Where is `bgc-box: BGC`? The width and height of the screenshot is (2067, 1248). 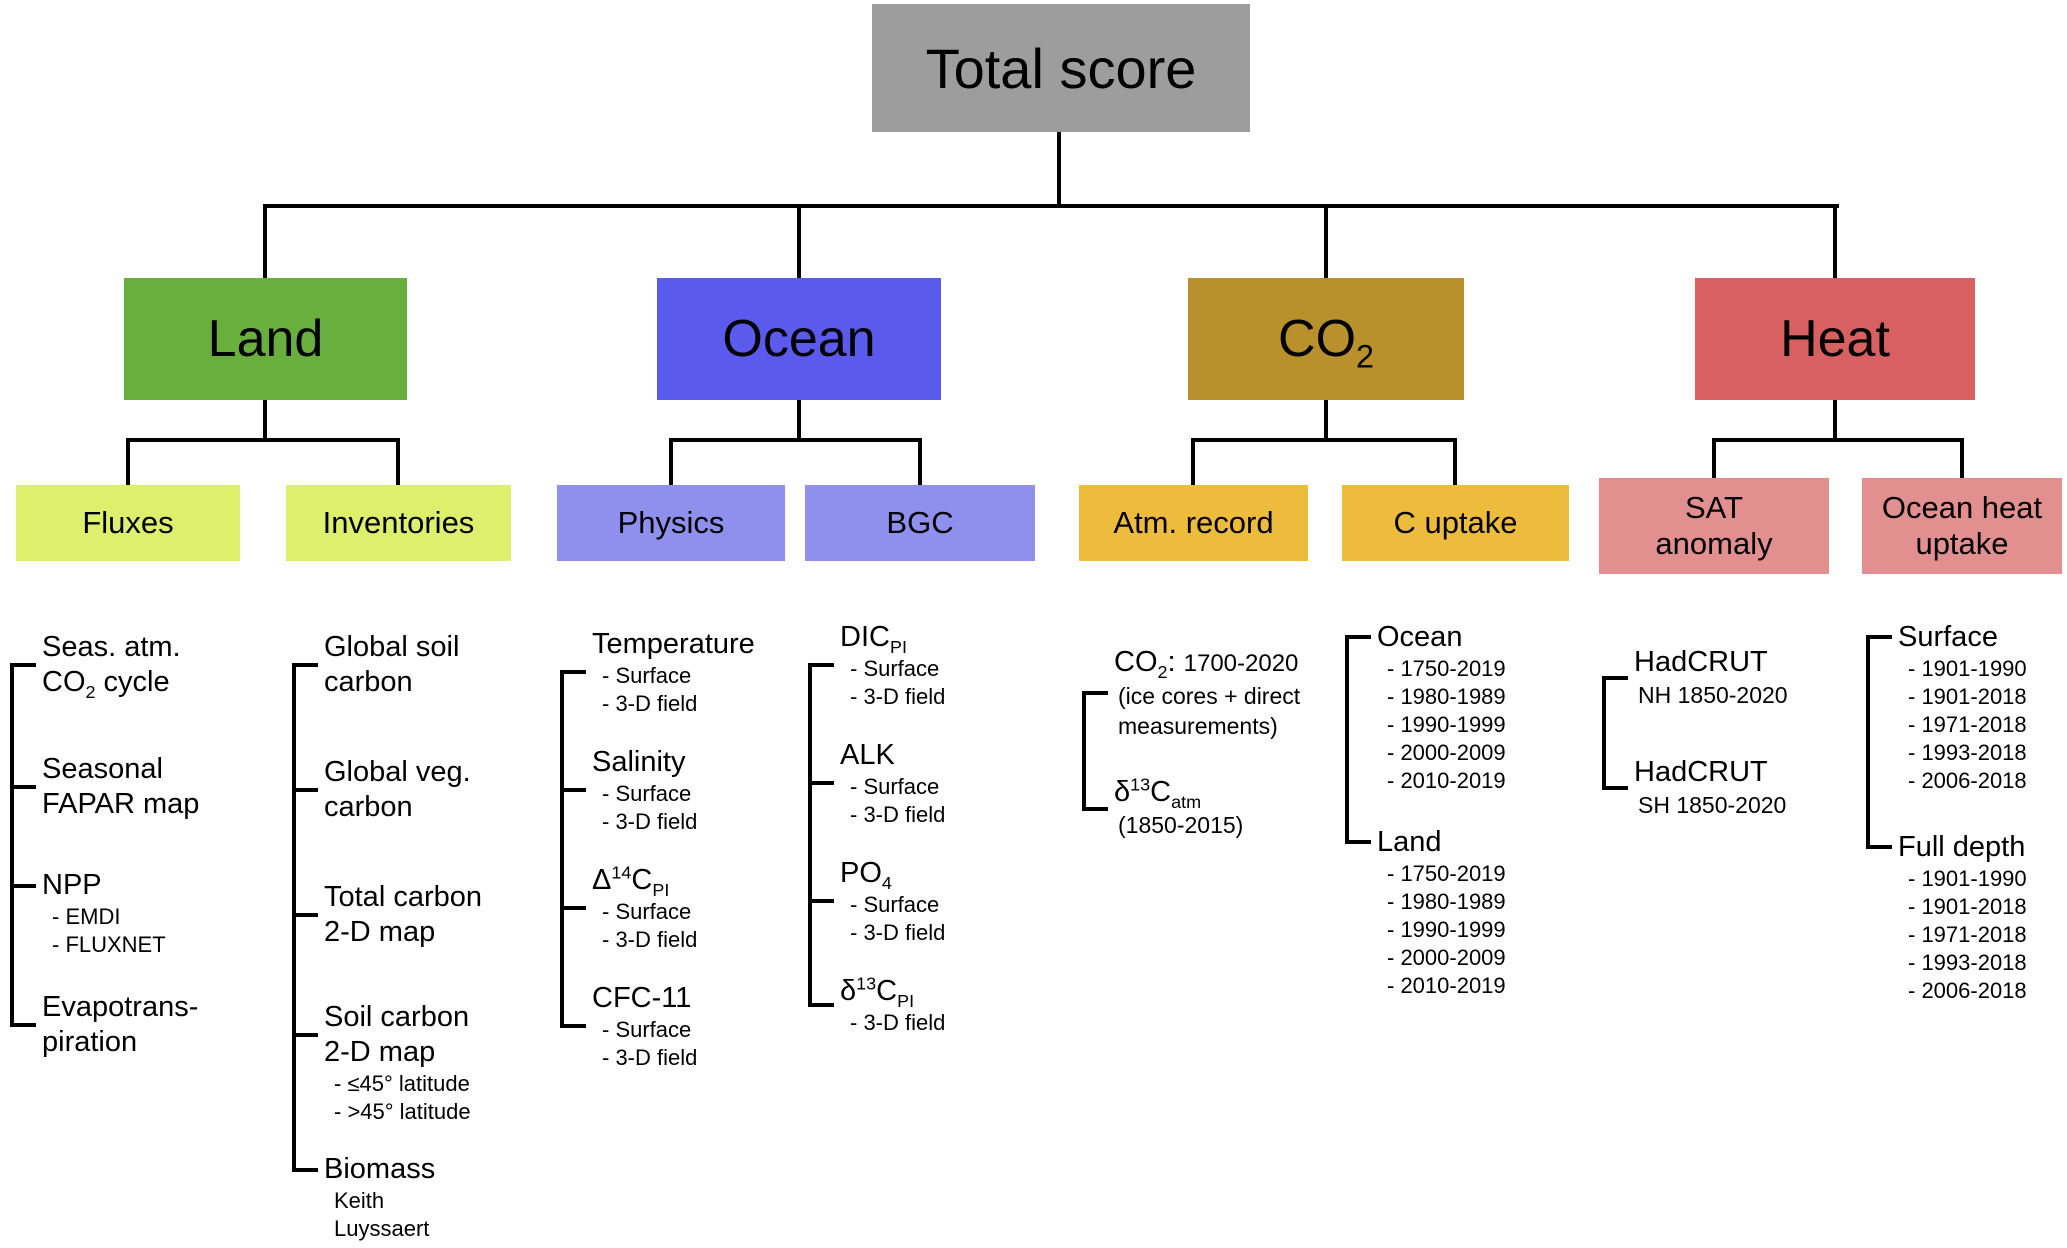 bgc-box: BGC is located at coordinates (920, 523).